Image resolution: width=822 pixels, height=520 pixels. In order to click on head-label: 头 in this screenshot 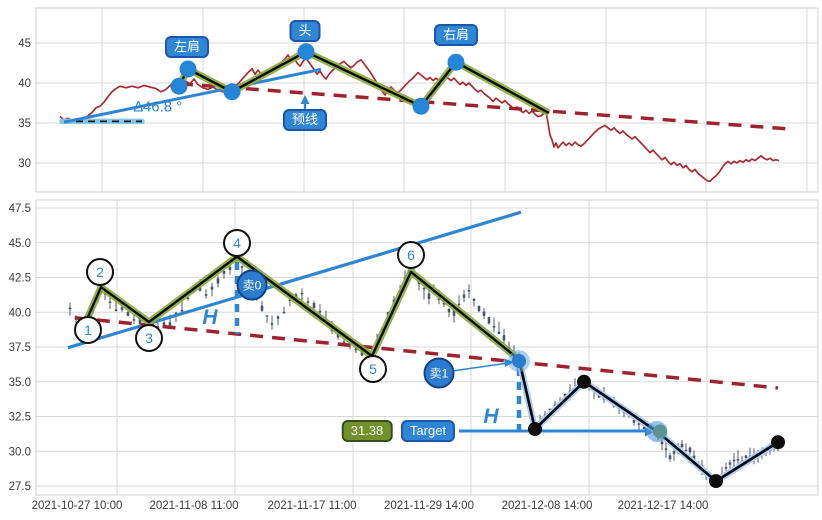, I will do `click(305, 31)`.